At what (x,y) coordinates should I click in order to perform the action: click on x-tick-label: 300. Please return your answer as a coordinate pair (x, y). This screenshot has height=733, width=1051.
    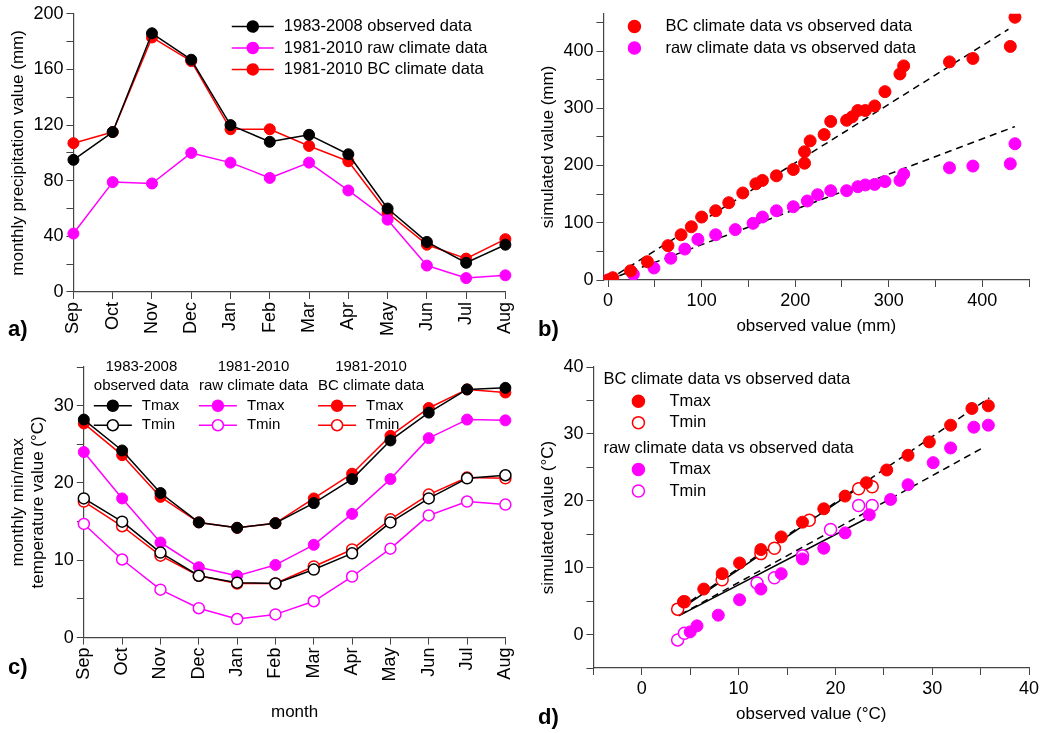
    Looking at the image, I should click on (888, 299).